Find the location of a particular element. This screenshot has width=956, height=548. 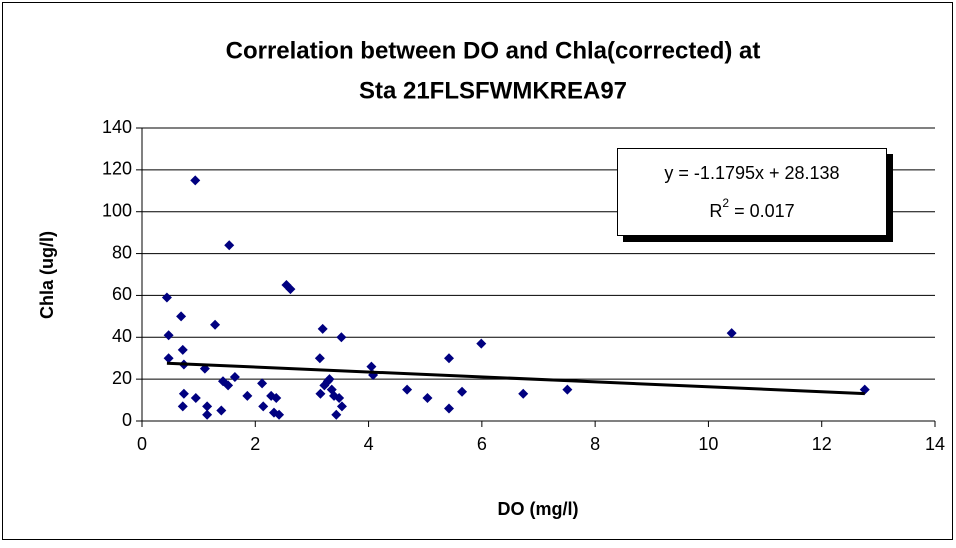

equation-box: y = -1.1795x + 28.138 R2 = 0.017 is located at coordinates (755, 195).